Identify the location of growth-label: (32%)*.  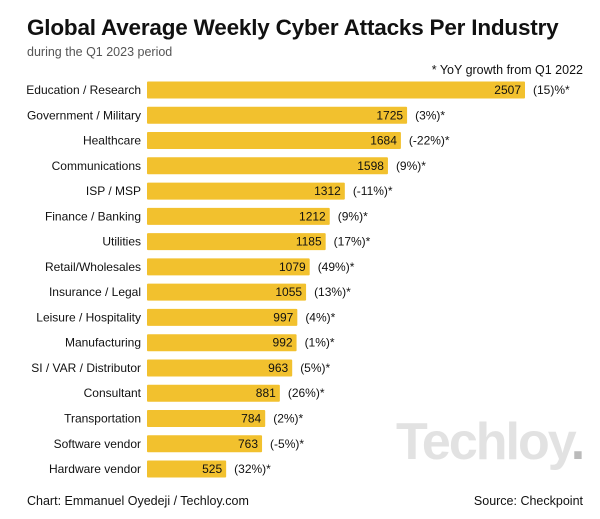
(252, 469).